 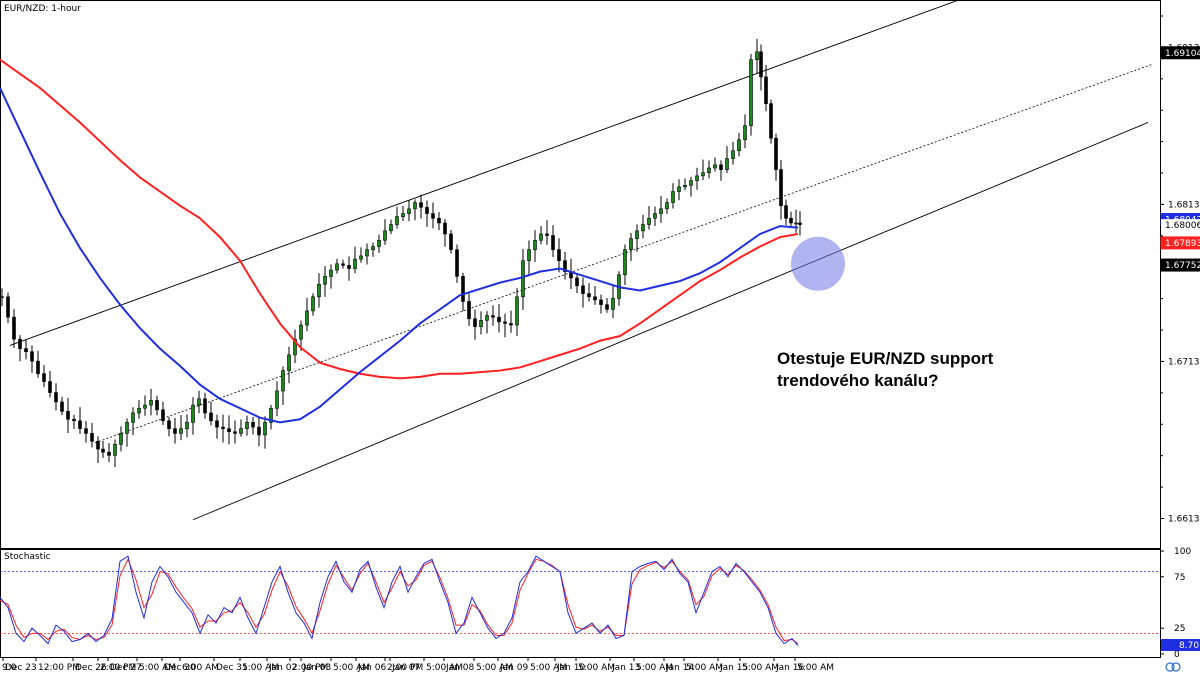 What do you see at coordinates (405, 668) in the screenshot?
I see `time-tick-label: Jan 07` at bounding box center [405, 668].